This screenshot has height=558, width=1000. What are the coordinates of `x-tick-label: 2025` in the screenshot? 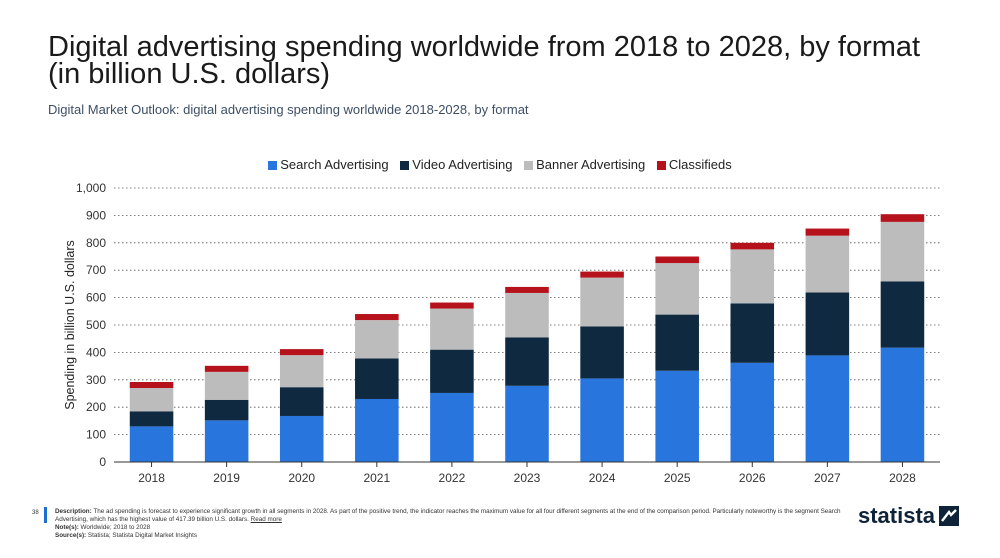 It's located at (677, 478).